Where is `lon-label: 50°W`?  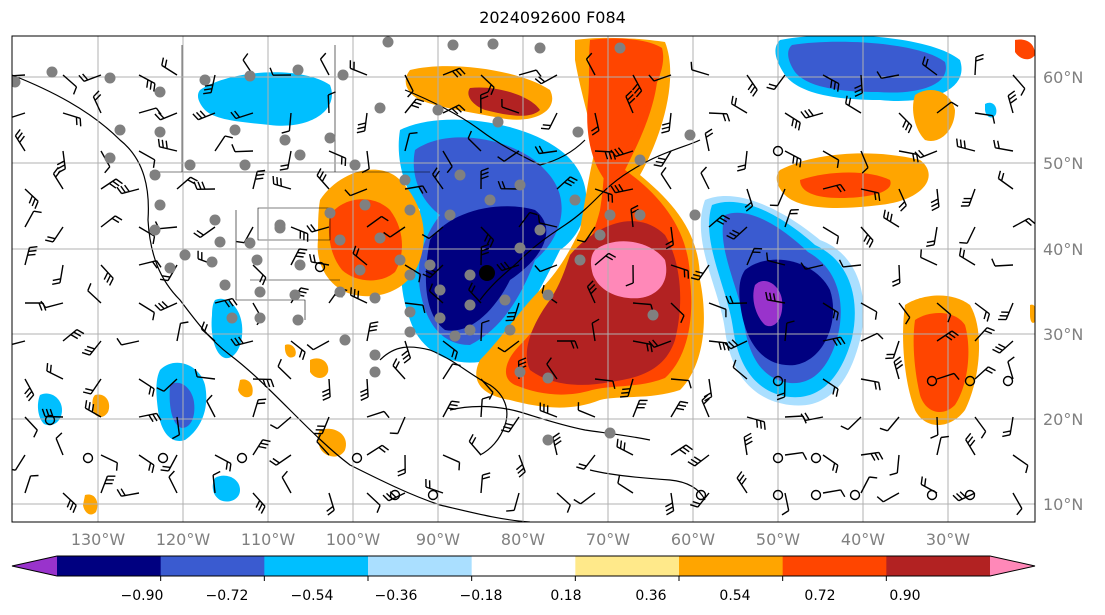
lon-label: 50°W is located at coordinates (778, 539).